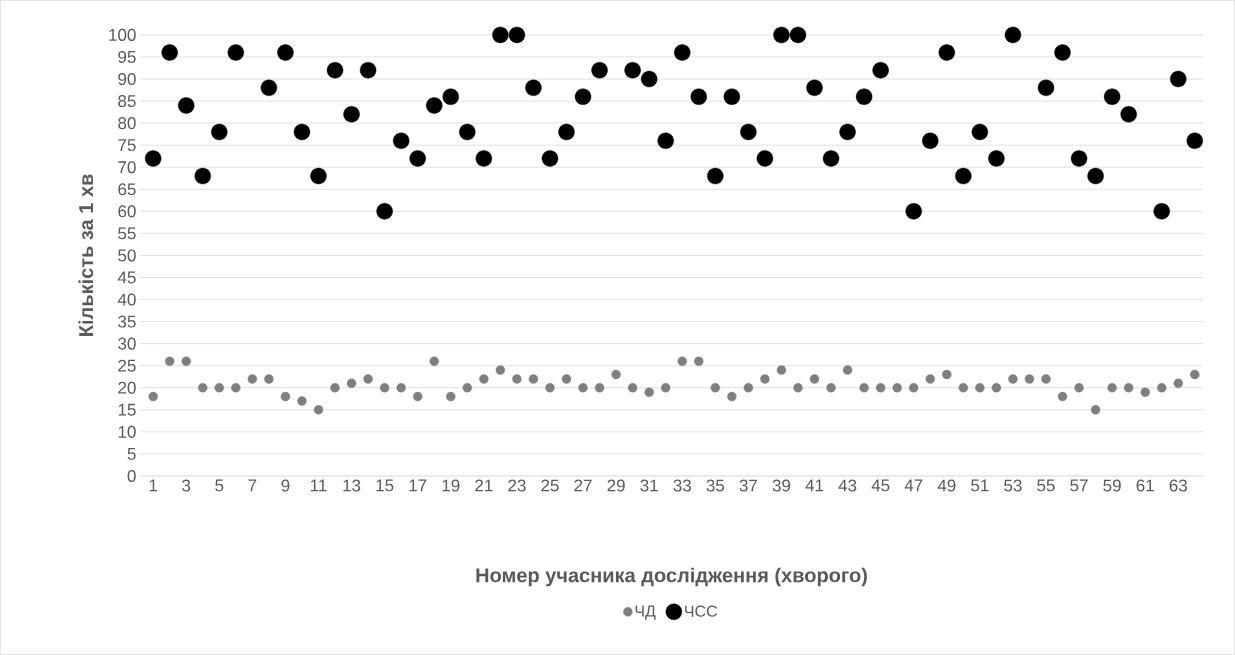 This screenshot has height=655, width=1235. I want to click on y-tick-label: 80, so click(127, 123).